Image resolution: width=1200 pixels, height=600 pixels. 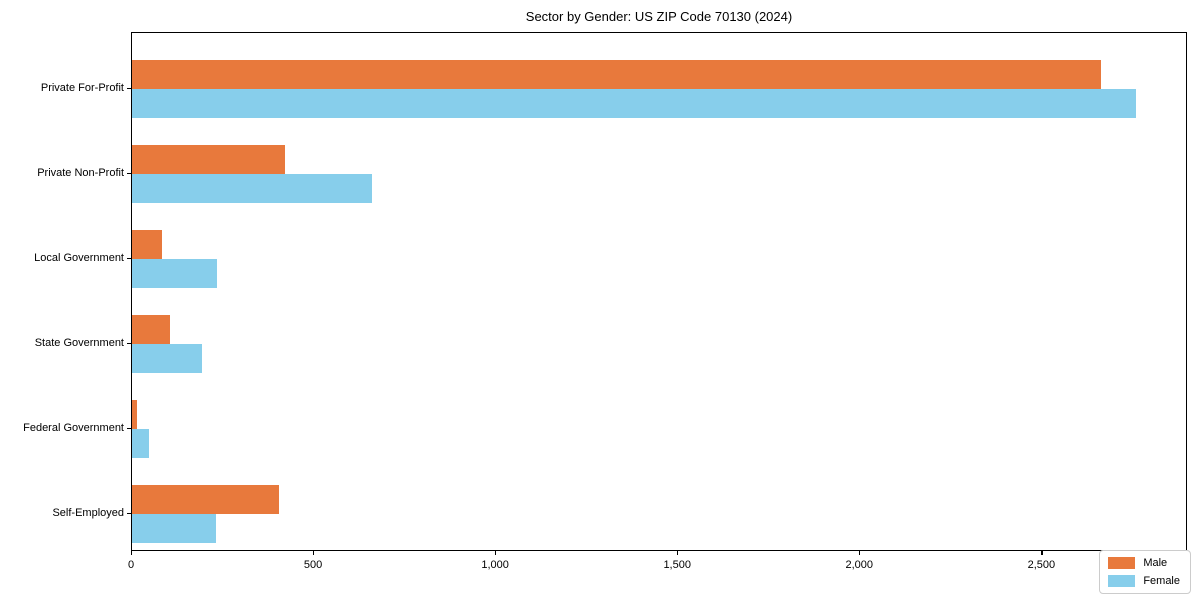 I want to click on y-tick-label: Local Government, so click(x=79, y=258).